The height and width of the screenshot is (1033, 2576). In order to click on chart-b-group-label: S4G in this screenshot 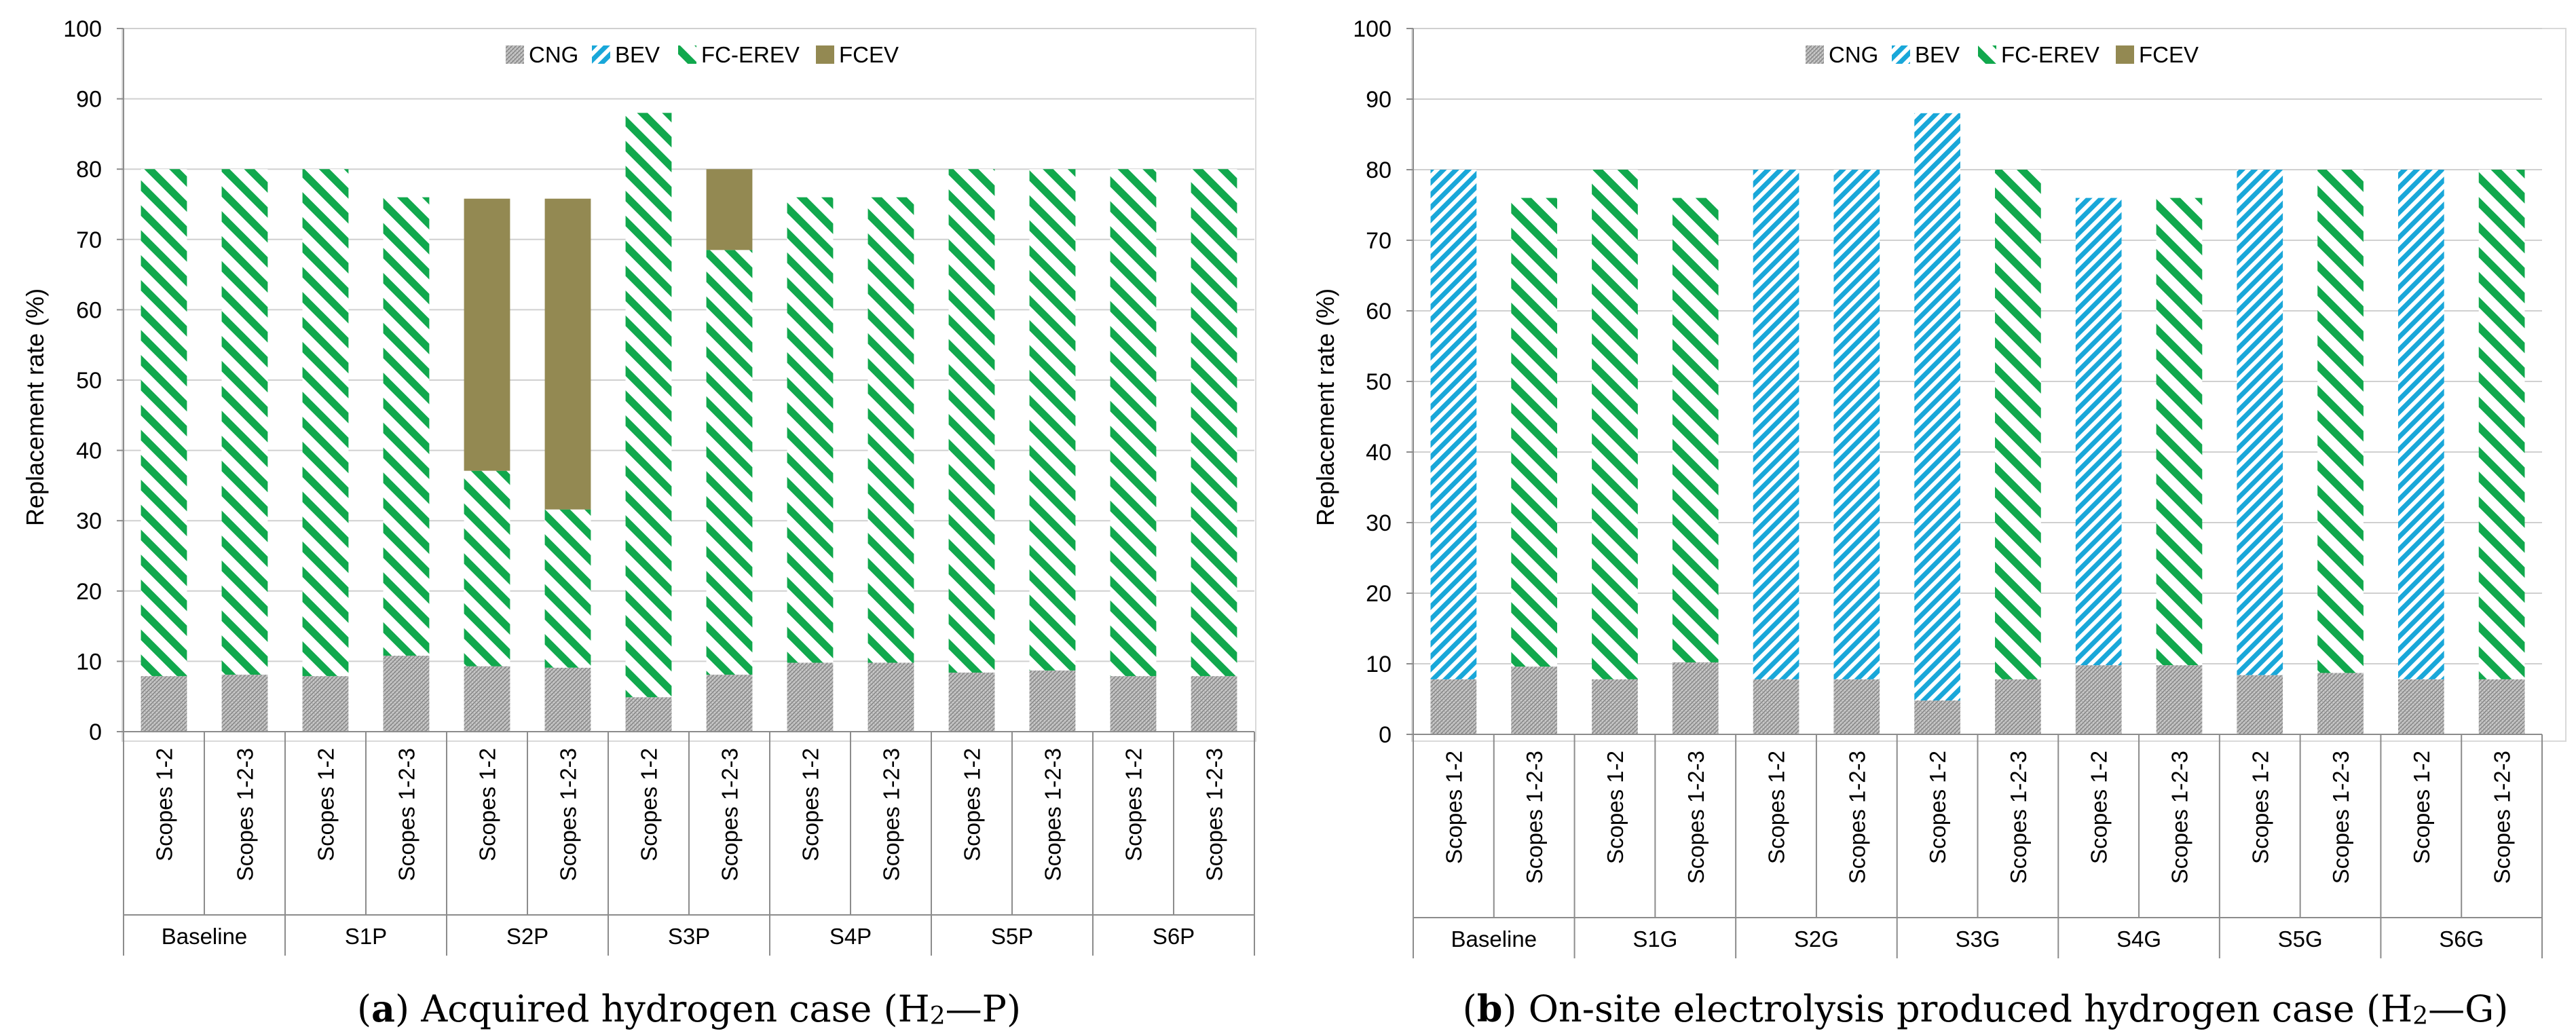, I will do `click(2138, 939)`.